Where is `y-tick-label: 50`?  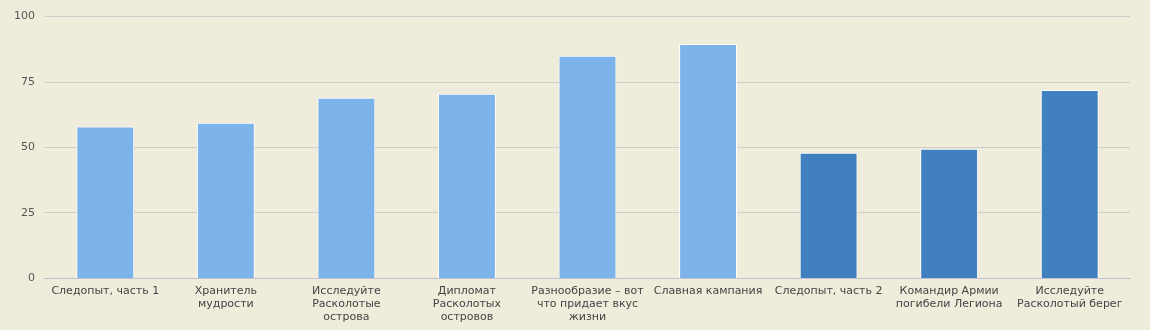
y-tick-label: 50 is located at coordinates (28, 147).